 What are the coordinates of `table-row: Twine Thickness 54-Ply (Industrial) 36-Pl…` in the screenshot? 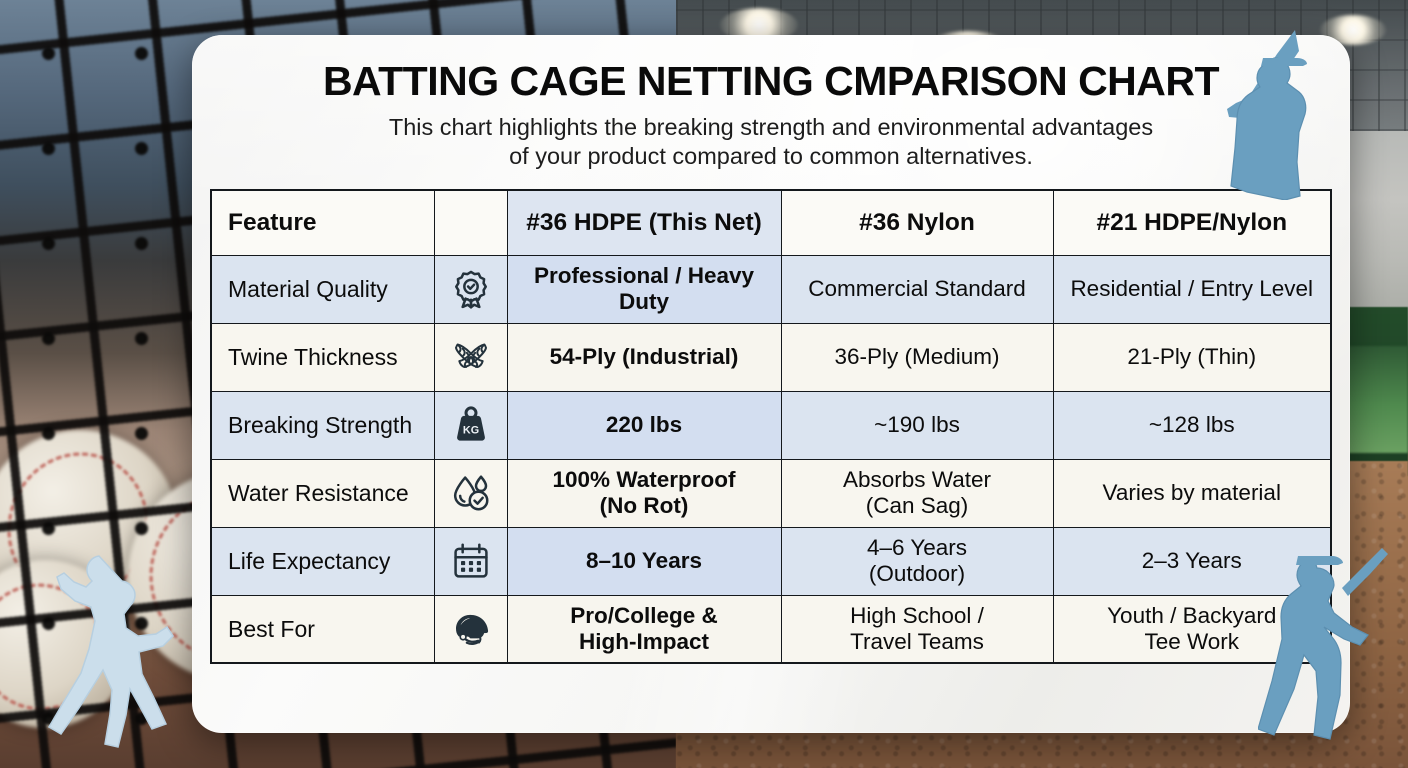 It's located at (771, 357).